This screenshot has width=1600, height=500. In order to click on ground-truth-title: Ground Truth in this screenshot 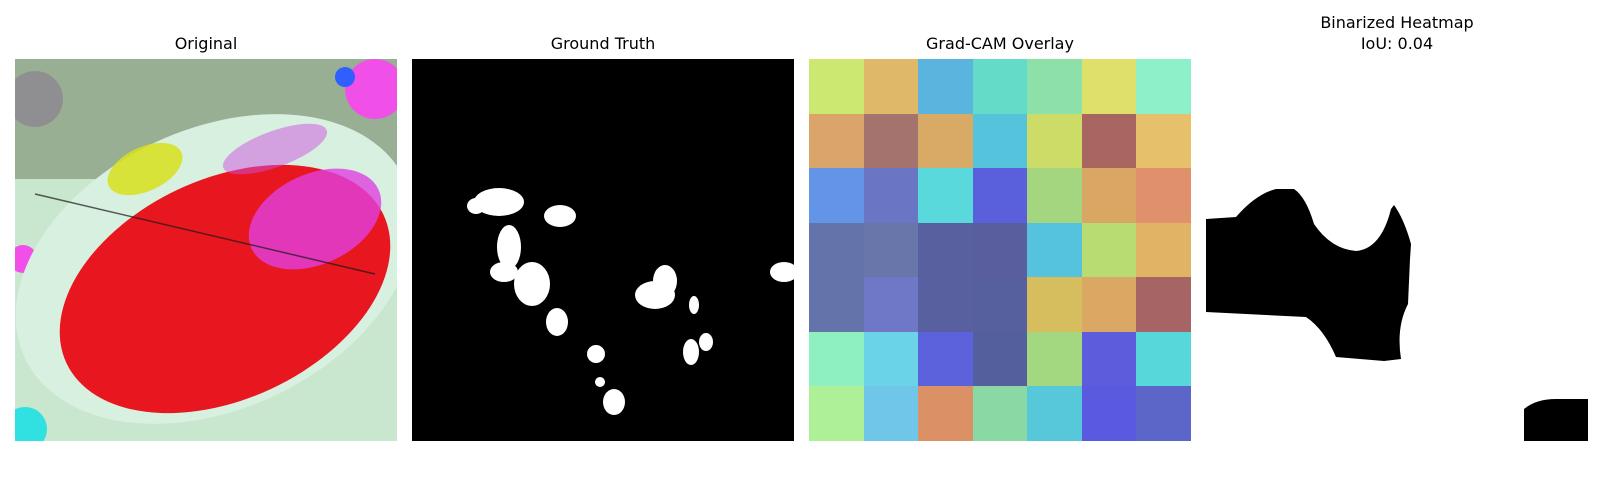, I will do `click(603, 43)`.